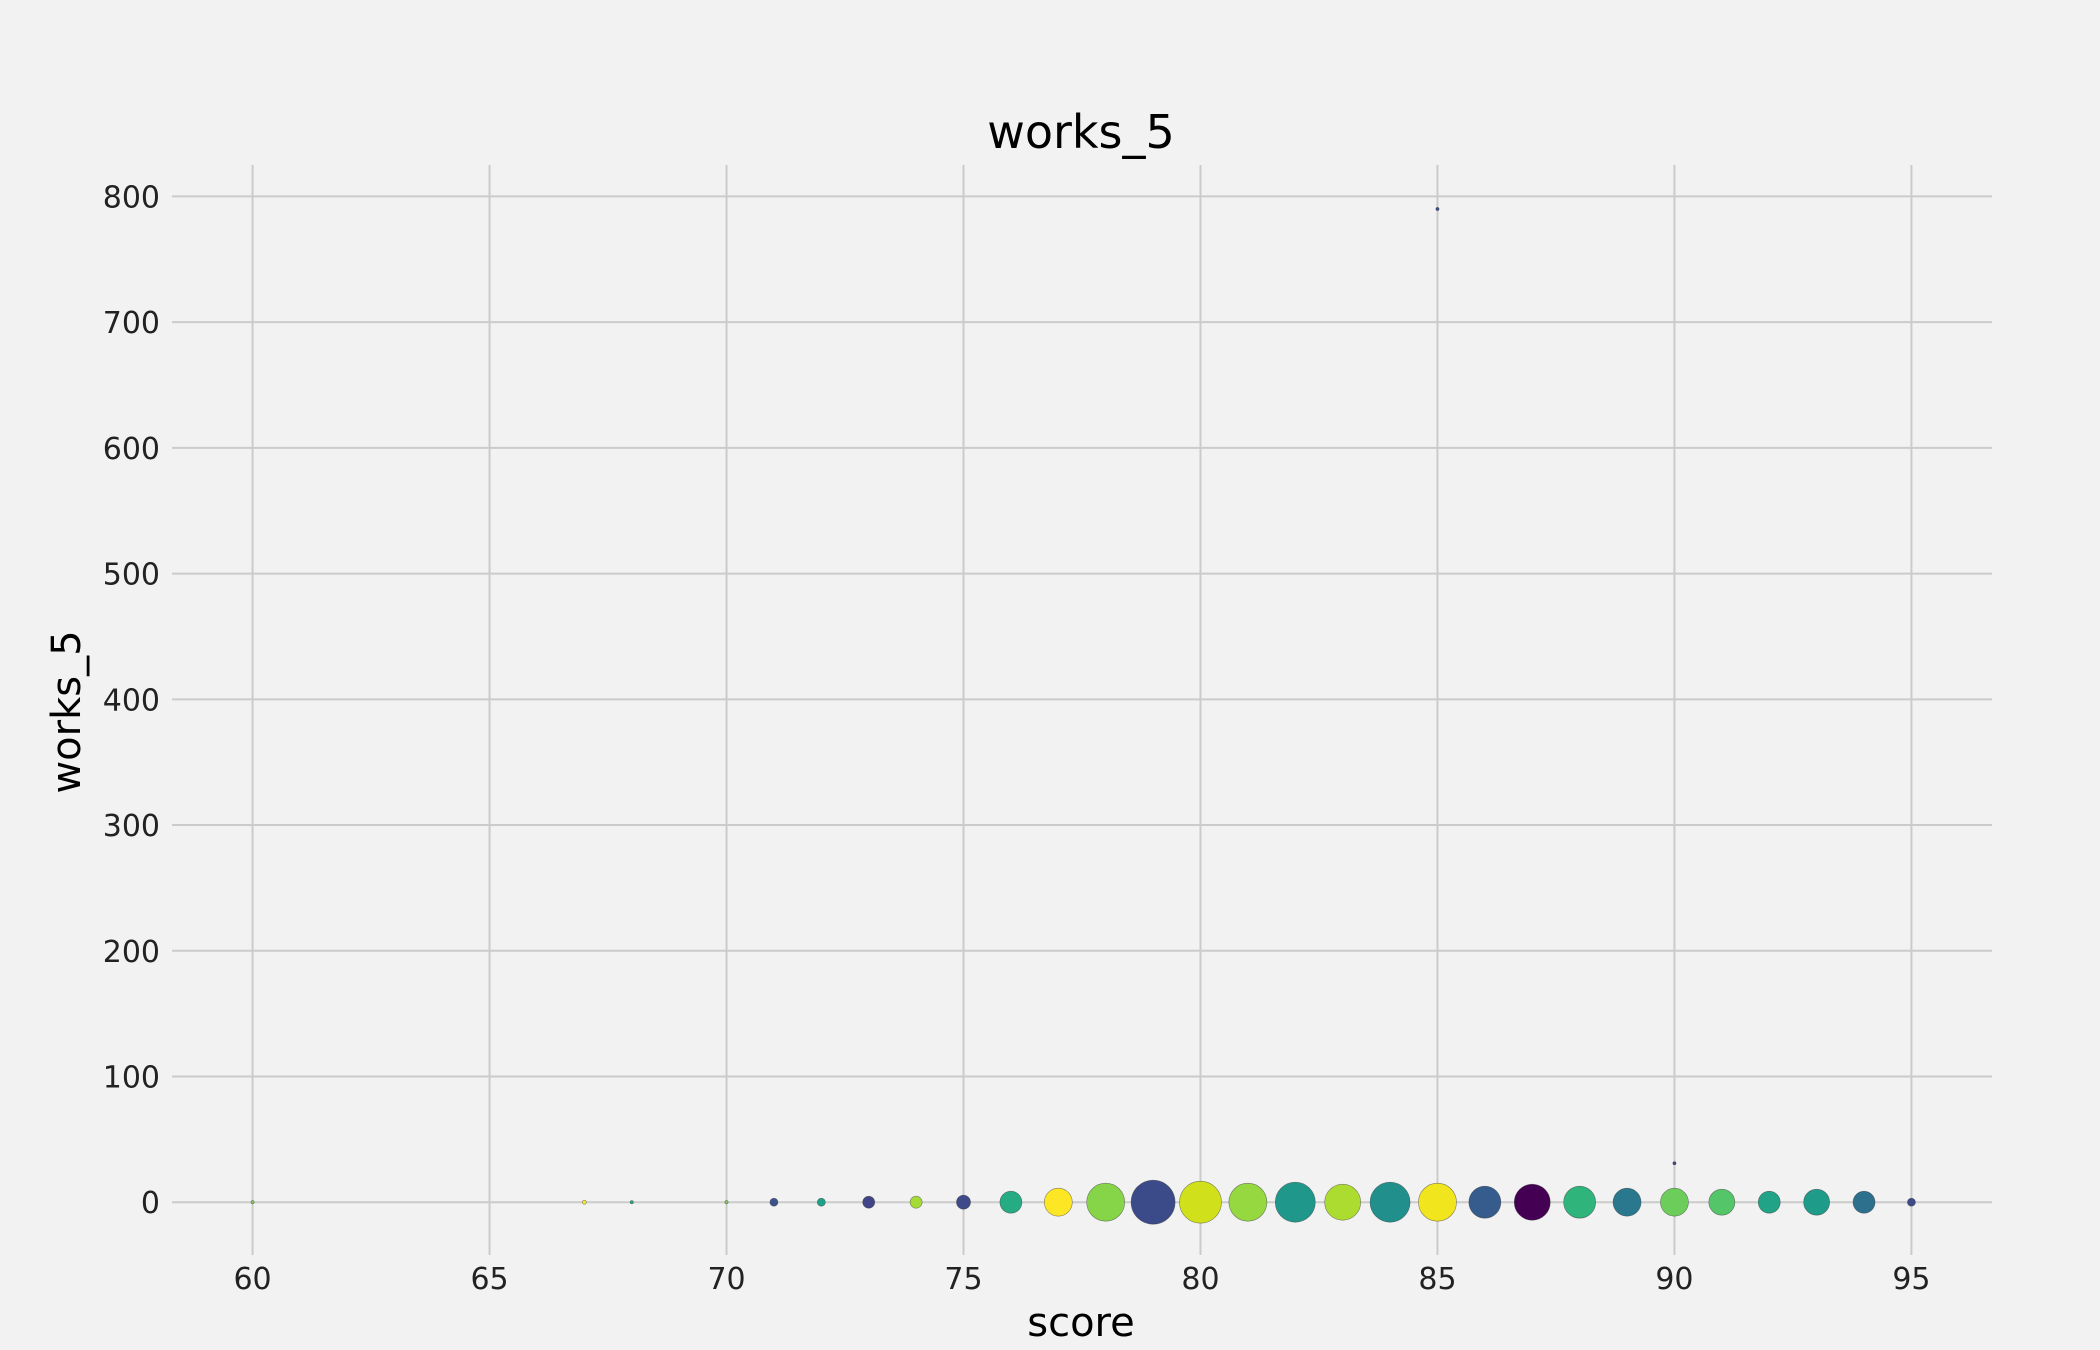 The image size is (2100, 1350). What do you see at coordinates (1911, 1279) in the screenshot?
I see `x-tick-label: 95` at bounding box center [1911, 1279].